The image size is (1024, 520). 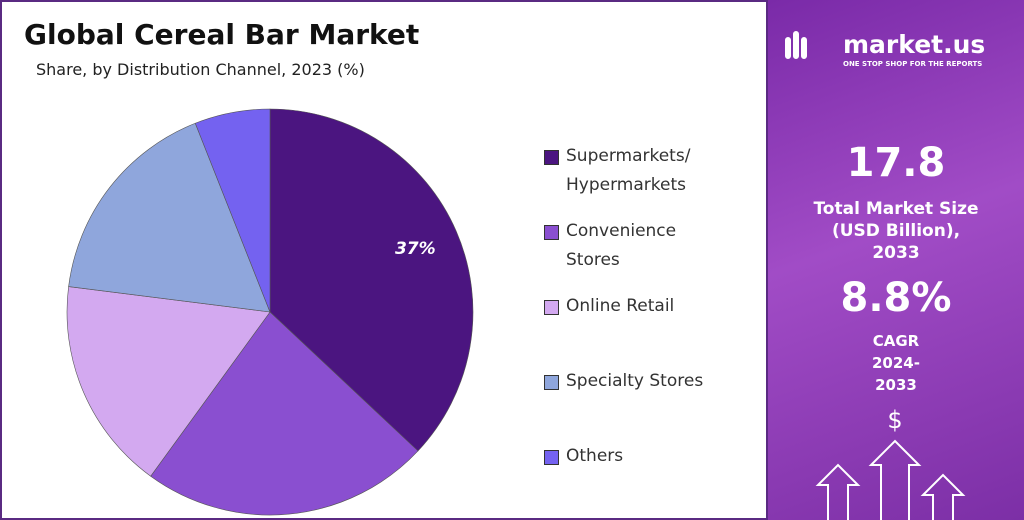 What do you see at coordinates (628, 170) in the screenshot?
I see `legend-label: Supermarkets/ Hypermarkets` at bounding box center [628, 170].